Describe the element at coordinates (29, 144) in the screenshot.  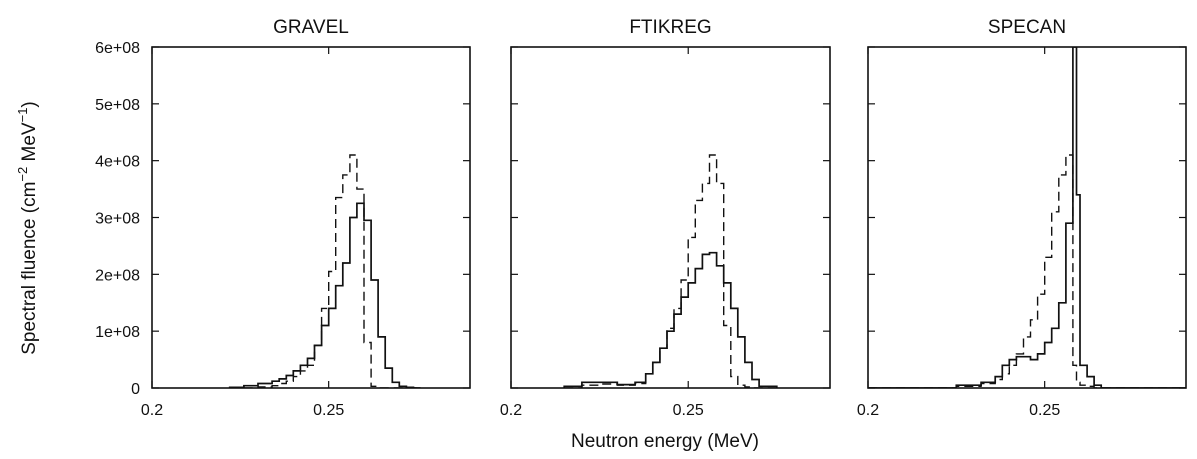
I see `y-axis-label-part: MeV` at that location.